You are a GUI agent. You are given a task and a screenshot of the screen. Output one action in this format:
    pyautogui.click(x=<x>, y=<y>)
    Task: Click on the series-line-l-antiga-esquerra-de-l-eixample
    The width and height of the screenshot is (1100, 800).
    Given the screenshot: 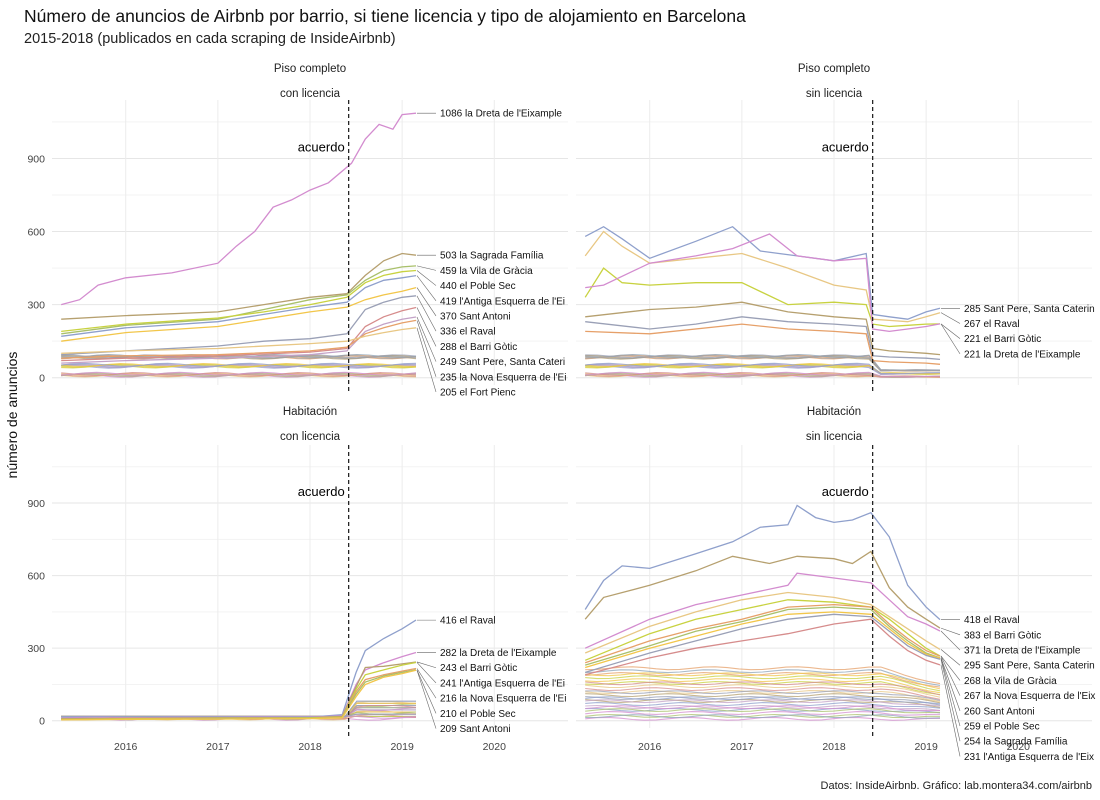 What is the action you would take?
    pyautogui.click(x=239, y=305)
    